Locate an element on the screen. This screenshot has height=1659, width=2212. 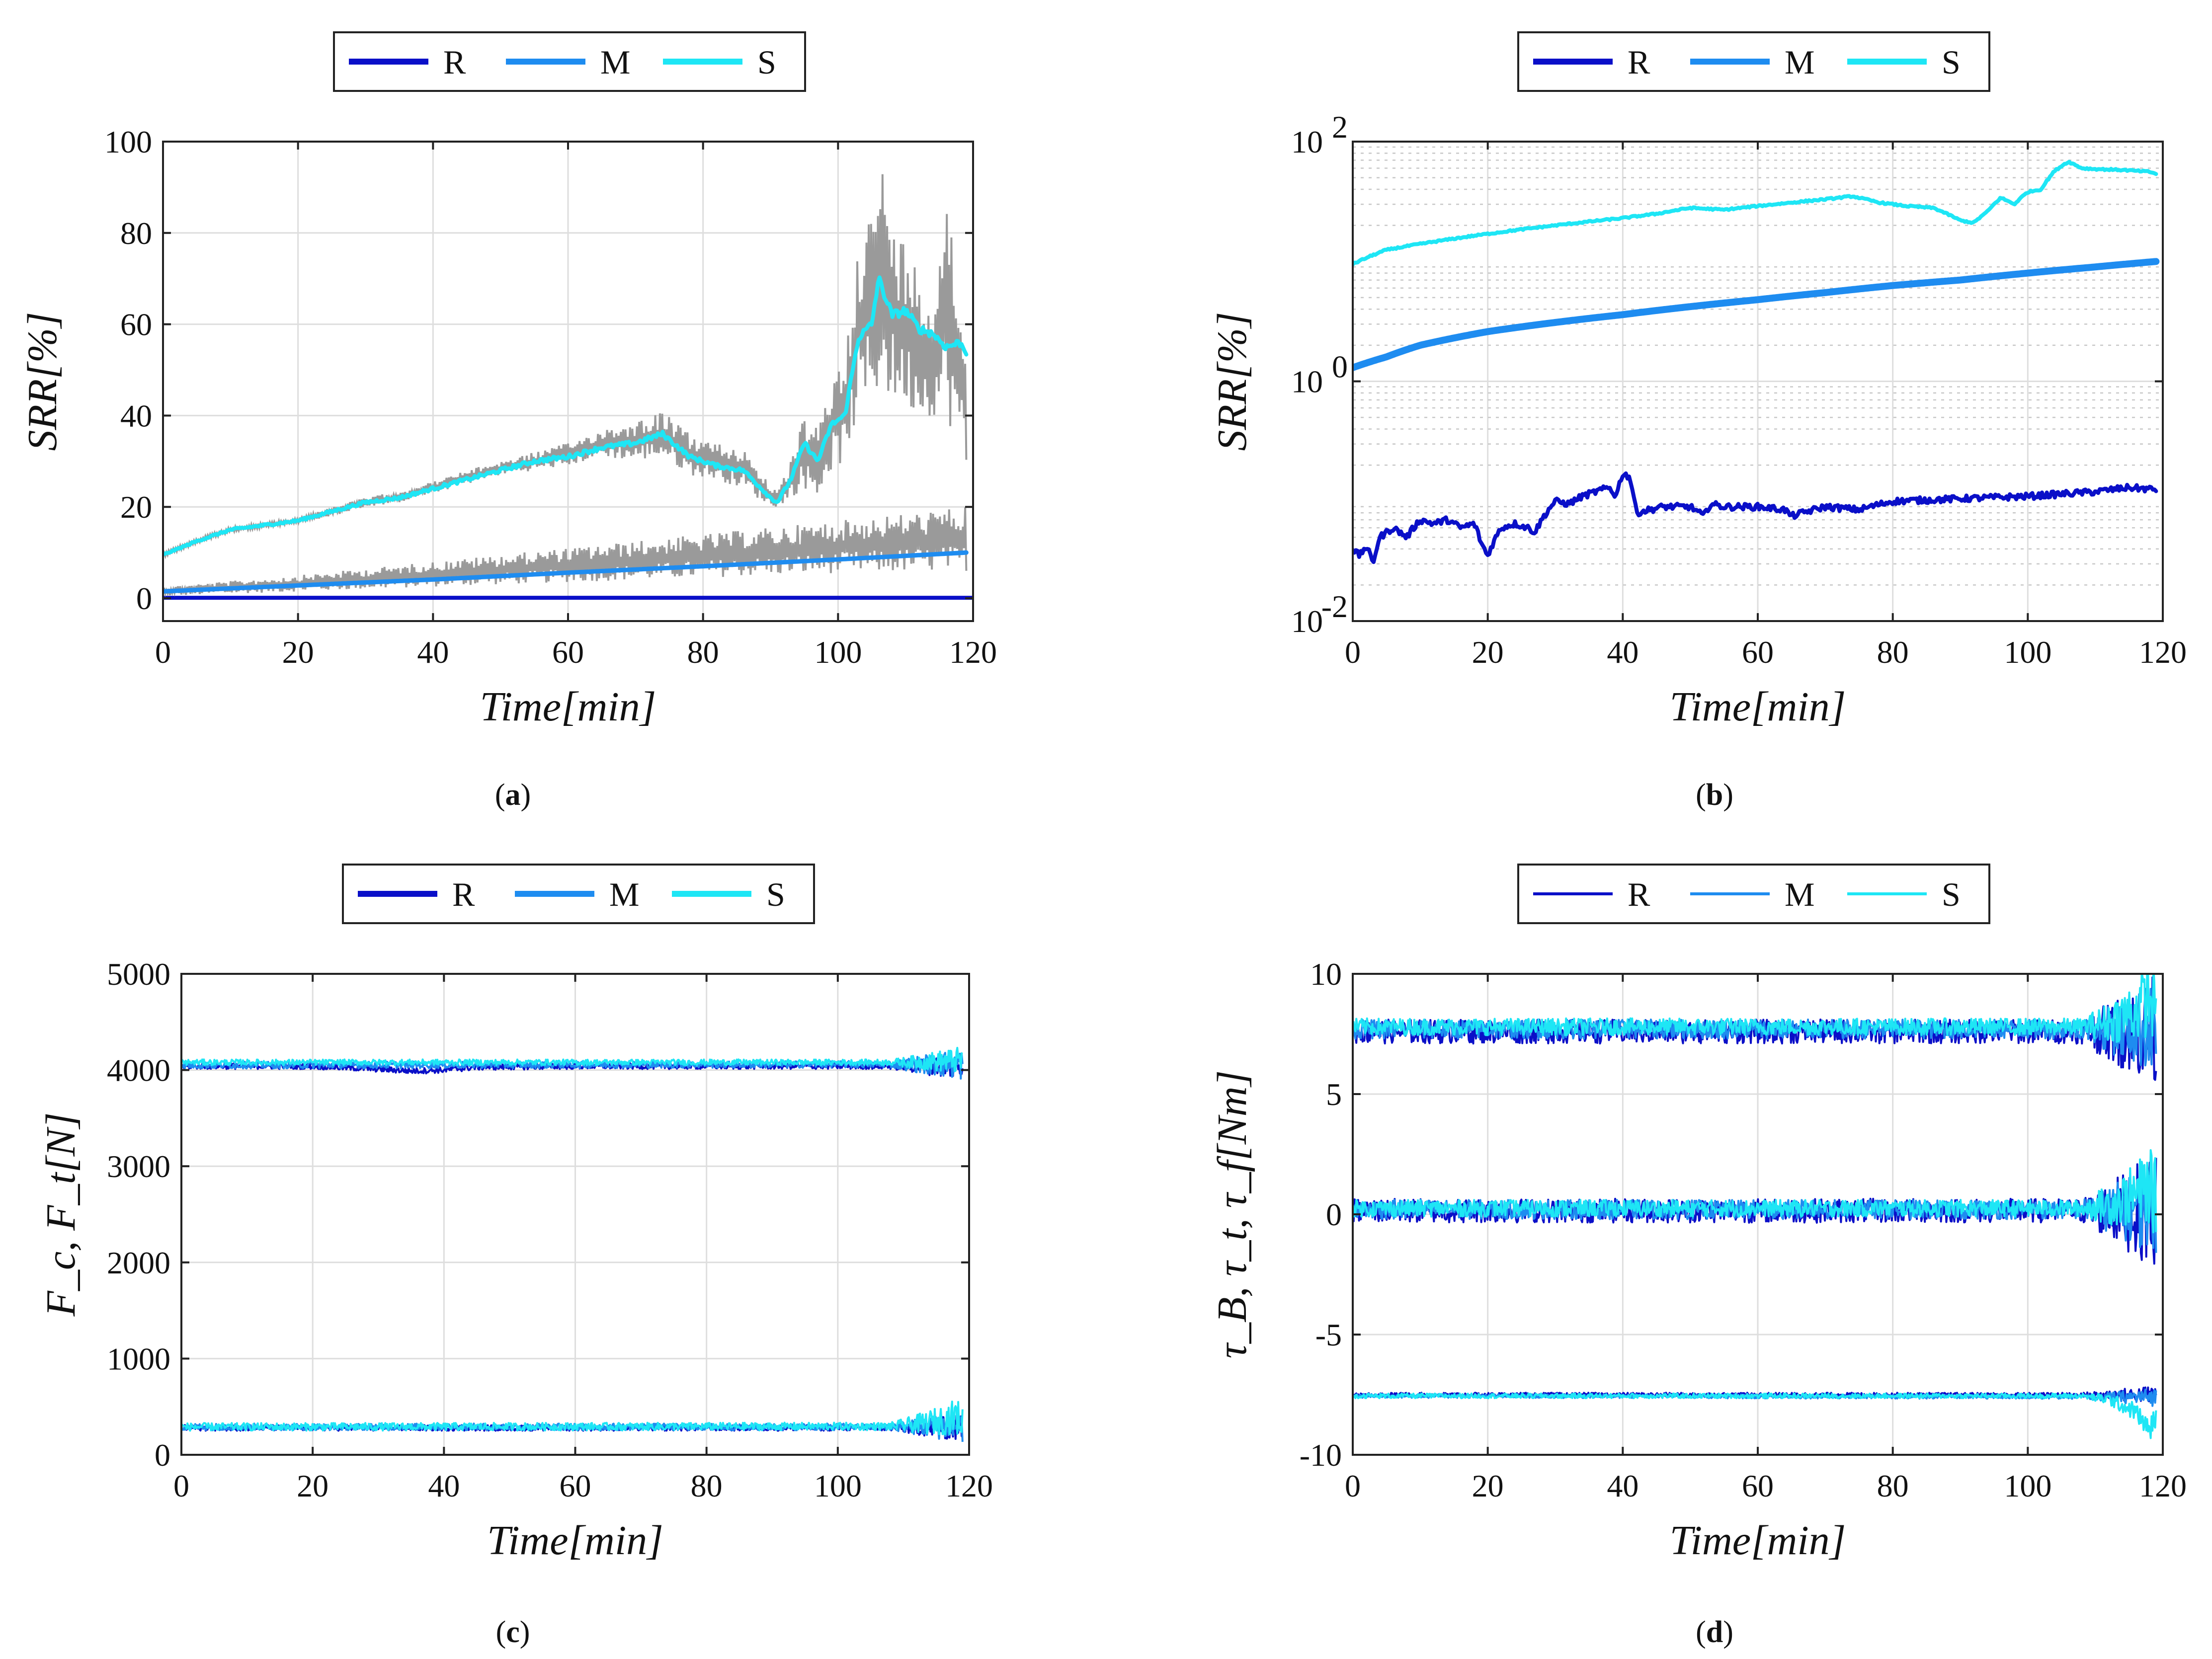
y-axis-label: F_c, F_t[N] is located at coordinates (61, 1215).